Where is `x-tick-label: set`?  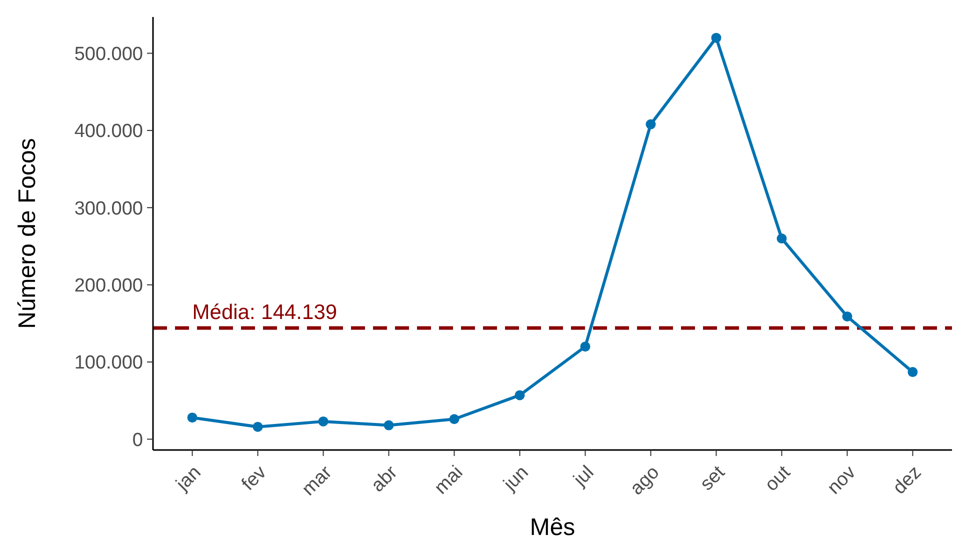 x-tick-label: set is located at coordinates (713, 478).